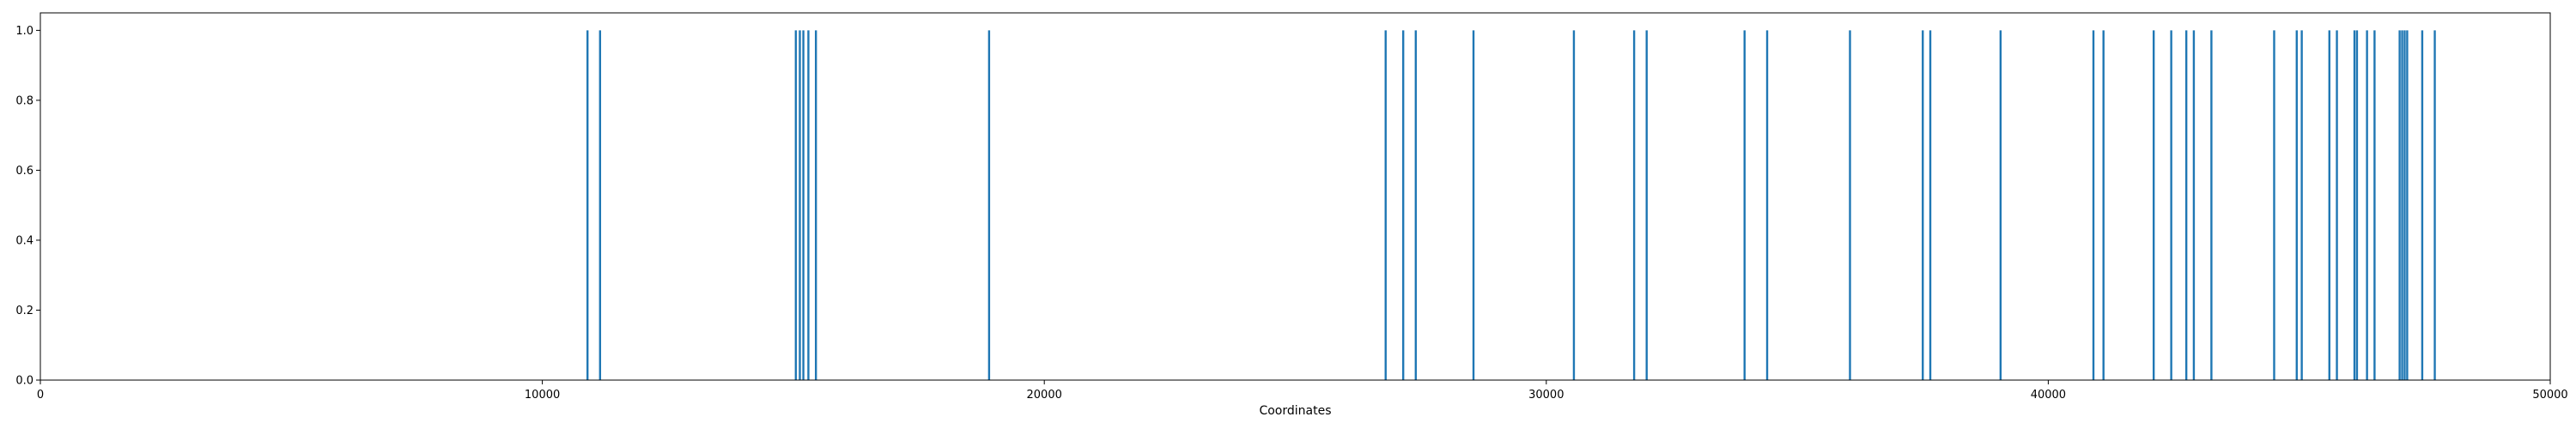  What do you see at coordinates (28, 206) in the screenshot?
I see `y-axis: 0.0 0.2 0.4 0.6 0.8 1.0` at bounding box center [28, 206].